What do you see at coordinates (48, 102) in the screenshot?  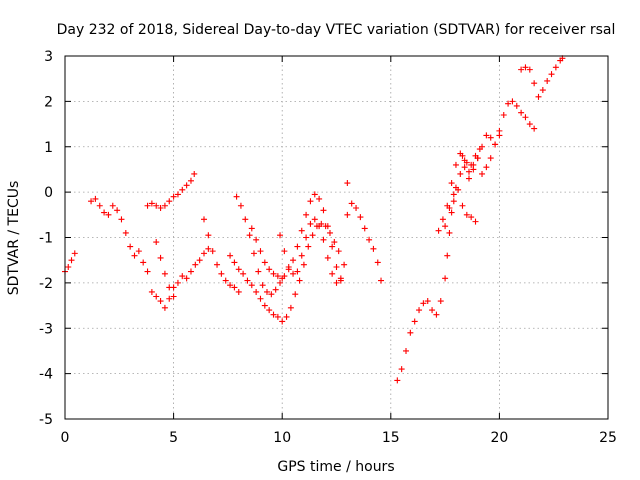 I see `y-tick-label: 2` at bounding box center [48, 102].